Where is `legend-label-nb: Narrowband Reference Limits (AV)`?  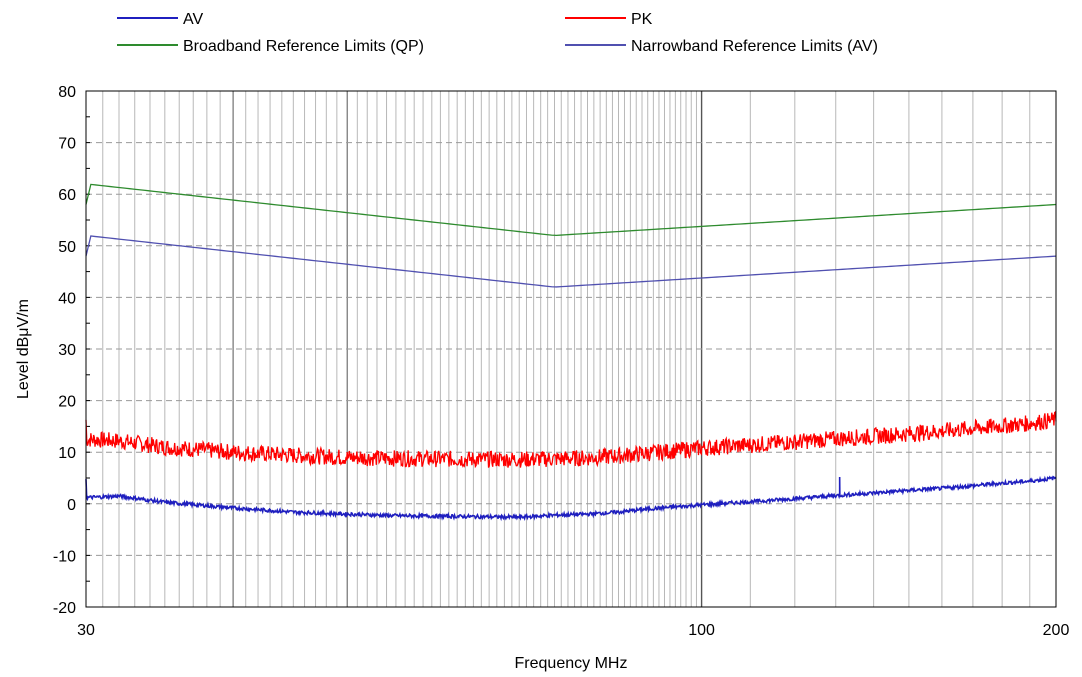 legend-label-nb: Narrowband Reference Limits (AV) is located at coordinates (754, 46).